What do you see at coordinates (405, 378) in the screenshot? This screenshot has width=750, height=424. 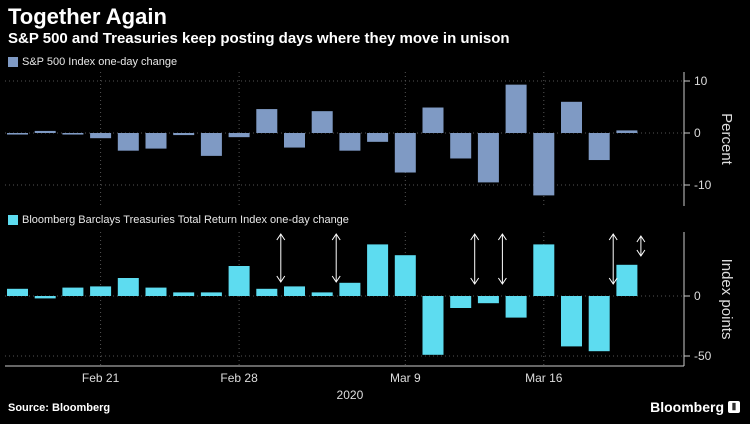 I see `x-tick-label: Mar 9` at bounding box center [405, 378].